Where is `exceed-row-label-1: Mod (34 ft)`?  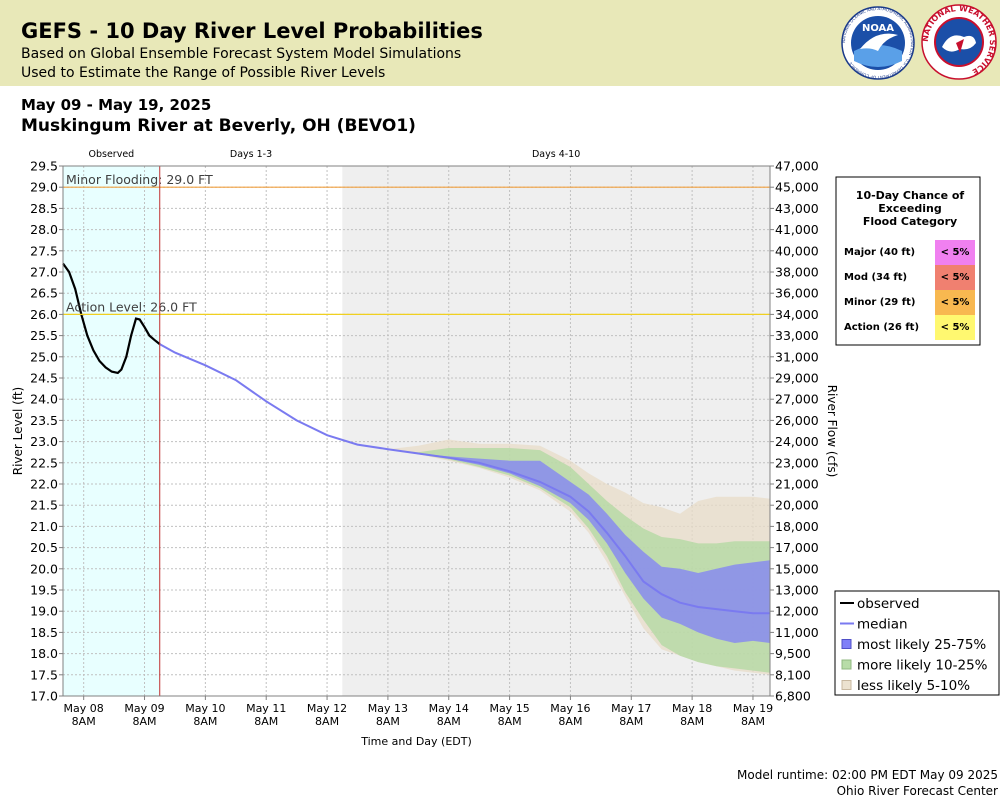 exceed-row-label-1: Mod (34 ft) is located at coordinates (875, 277).